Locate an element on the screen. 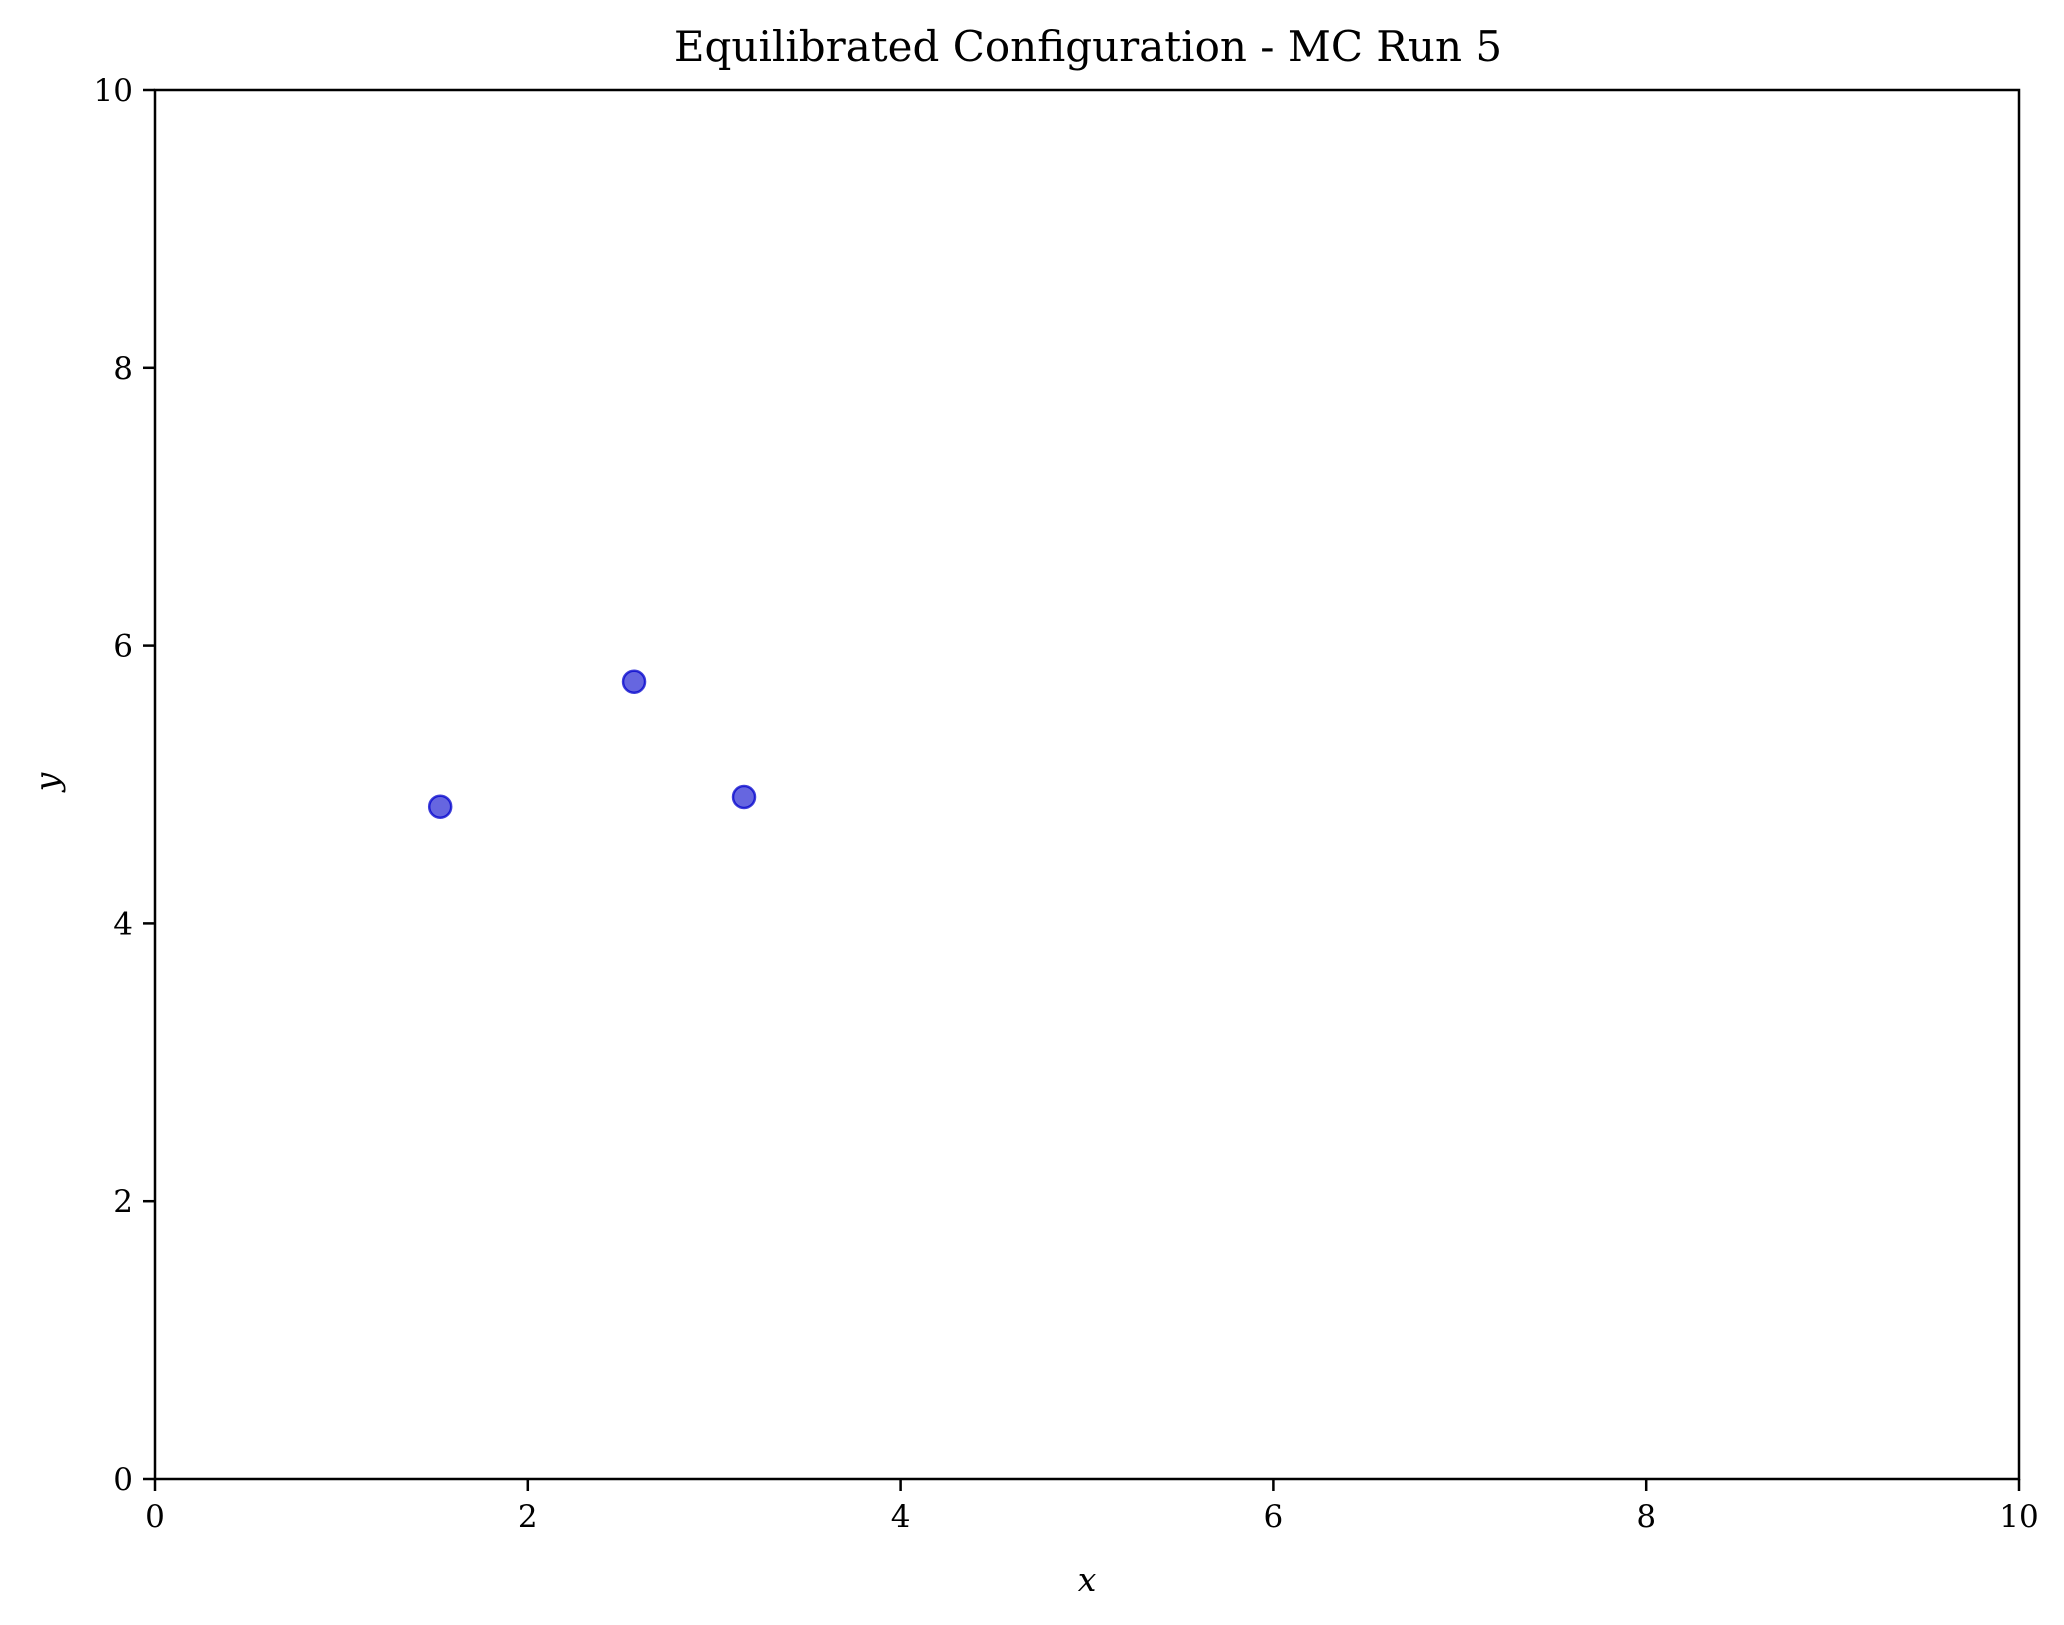 This screenshot has width=2064, height=1625. x-tick-label: 4 is located at coordinates (901, 1517).